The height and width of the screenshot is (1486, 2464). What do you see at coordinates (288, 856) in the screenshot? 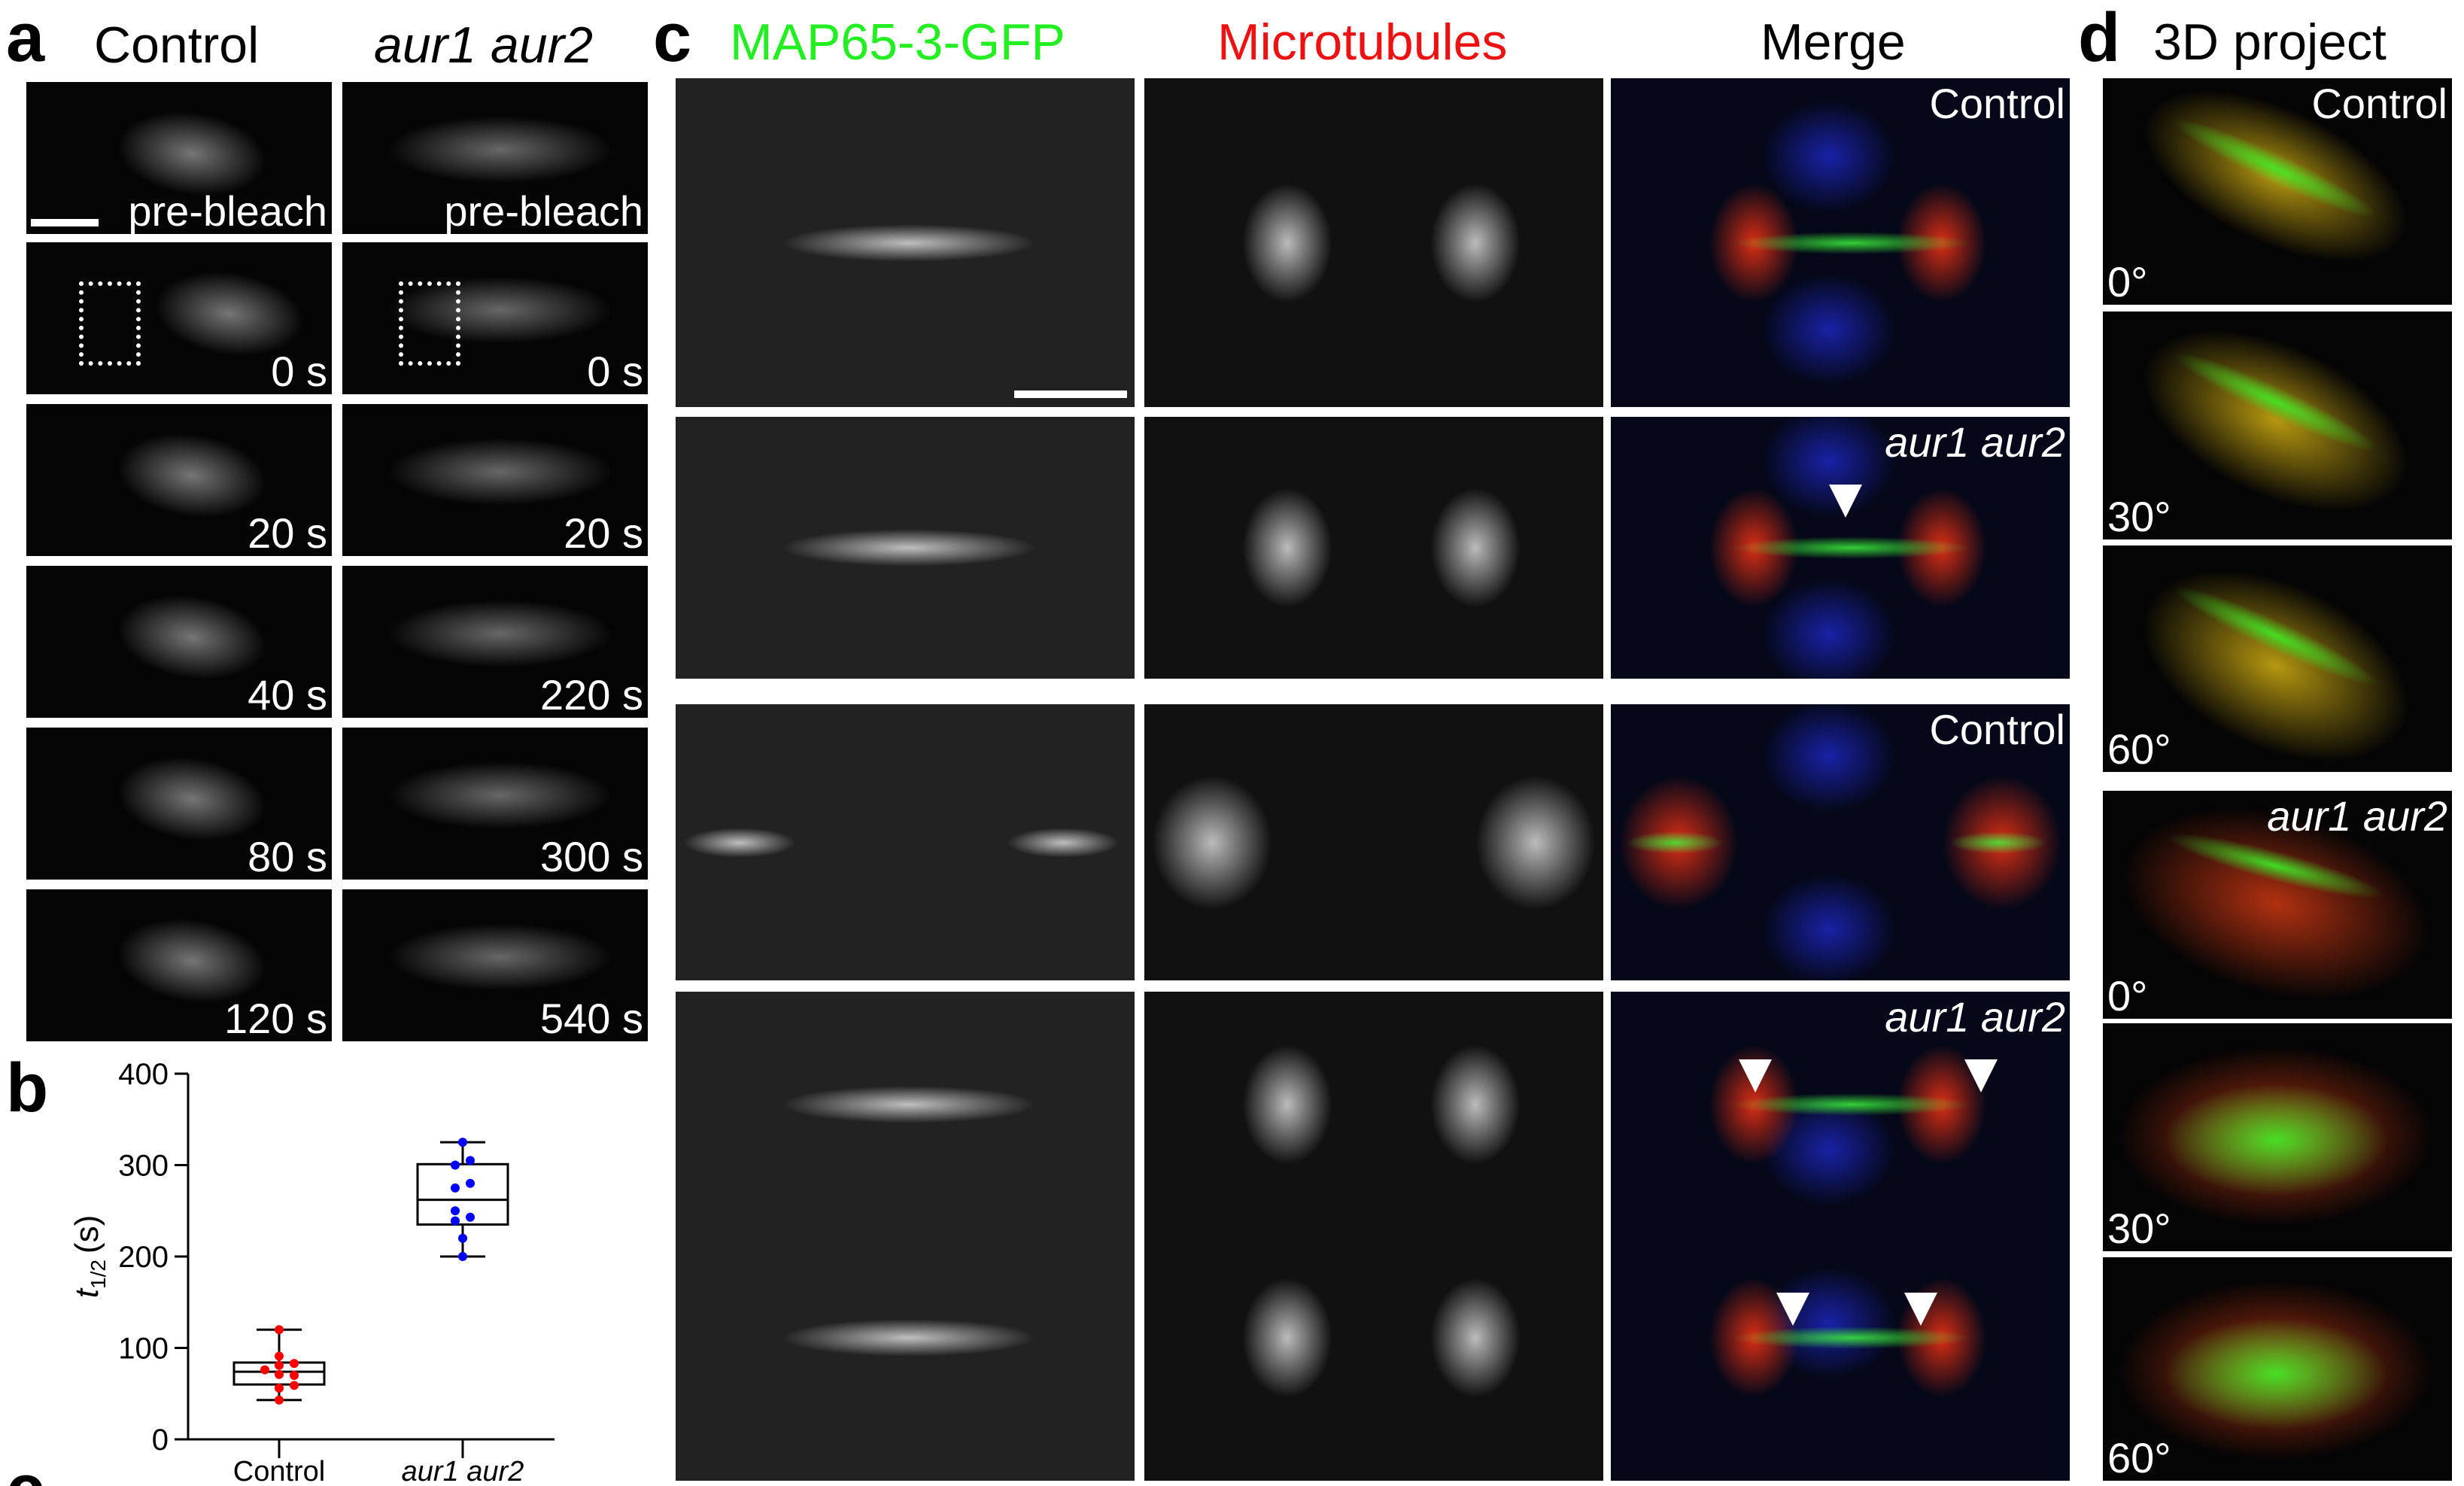
I see `timepoint-label: 80 s` at bounding box center [288, 856].